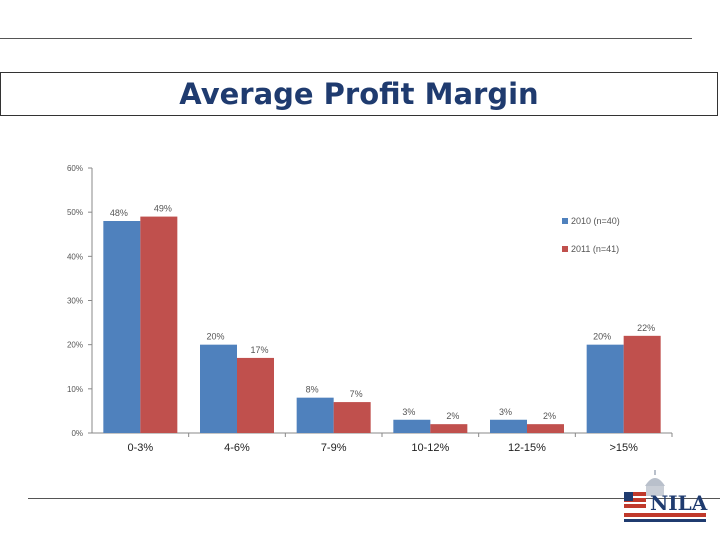 The image size is (720, 540). What do you see at coordinates (75, 168) in the screenshot?
I see `y-tick-label: 60%` at bounding box center [75, 168].